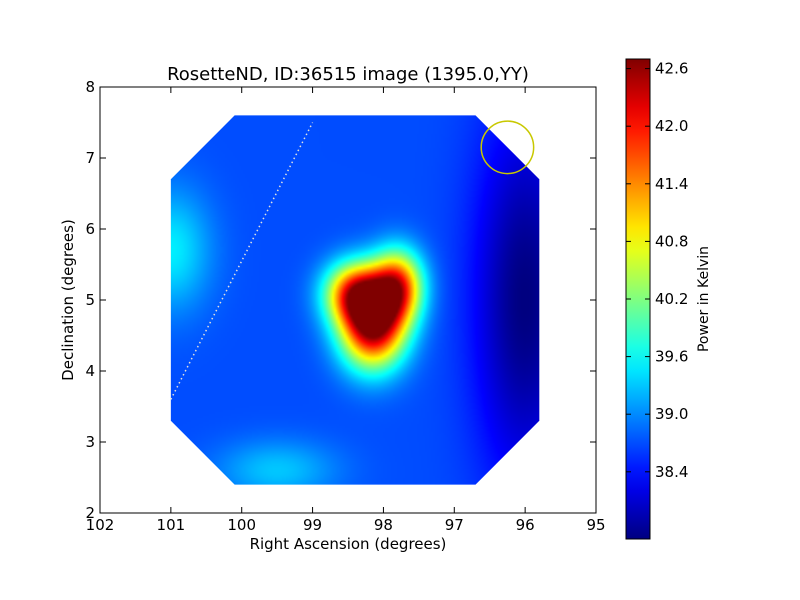 The width and height of the screenshot is (800, 600). I want to click on x-tick-label: 100, so click(241, 525).